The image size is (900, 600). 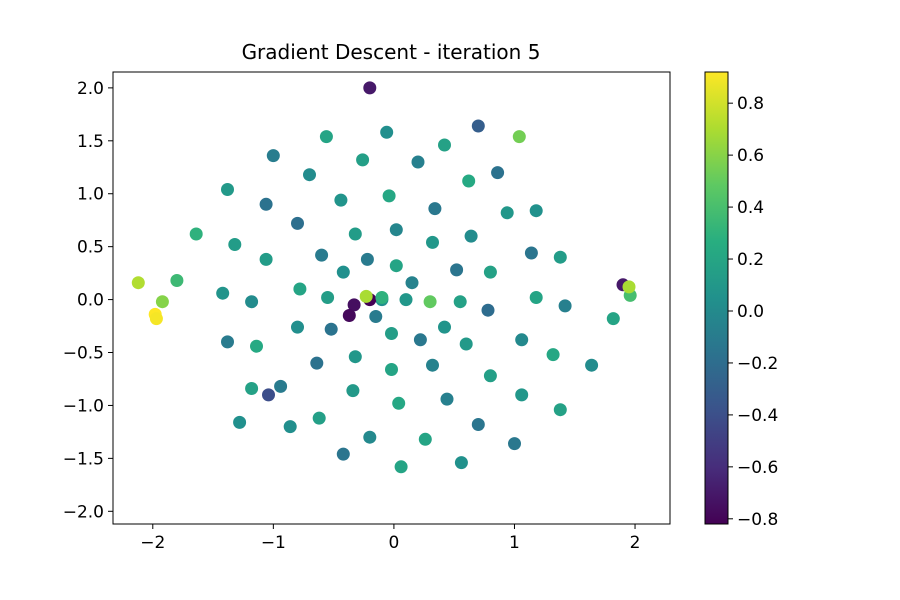 What do you see at coordinates (90, 89) in the screenshot?
I see `y-tick-label: 2.0` at bounding box center [90, 89].